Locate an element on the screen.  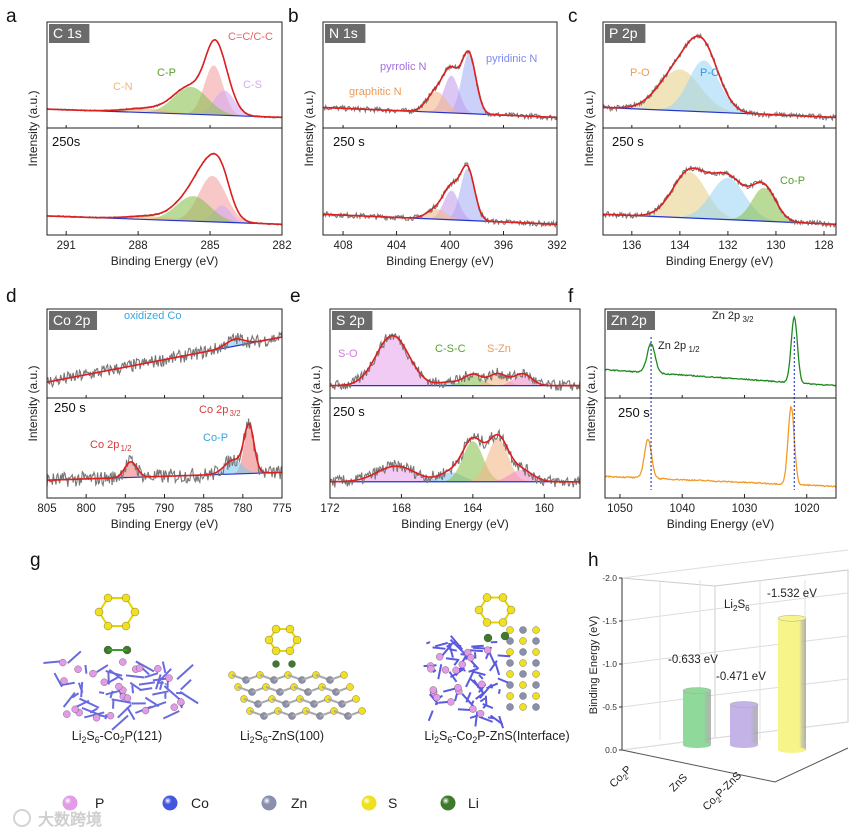
structure-li2s6-co2p is located at coordinates (121, 662).